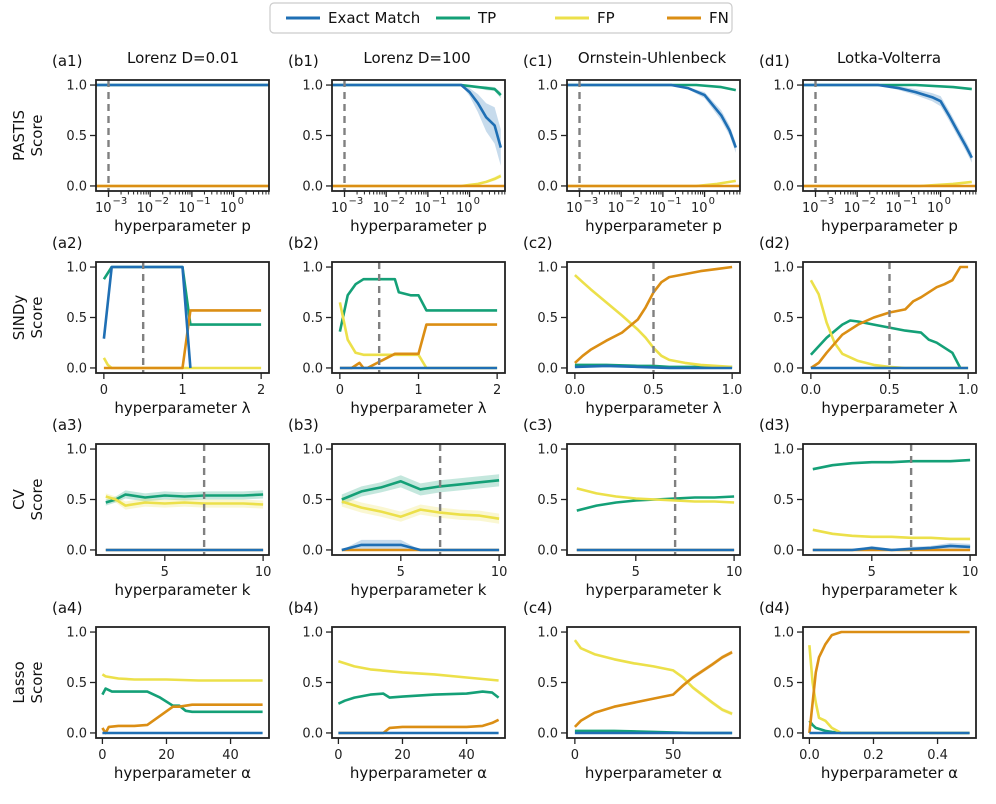 The width and height of the screenshot is (996, 804). I want to click on legend: Exact Match TP FP FN, so click(501, 18).